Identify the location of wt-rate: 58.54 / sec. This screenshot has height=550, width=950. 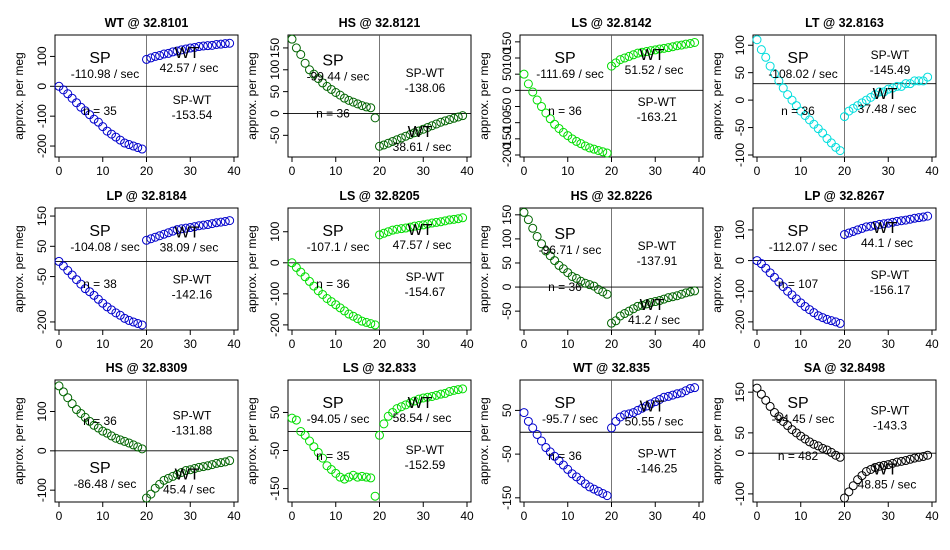
(422, 418).